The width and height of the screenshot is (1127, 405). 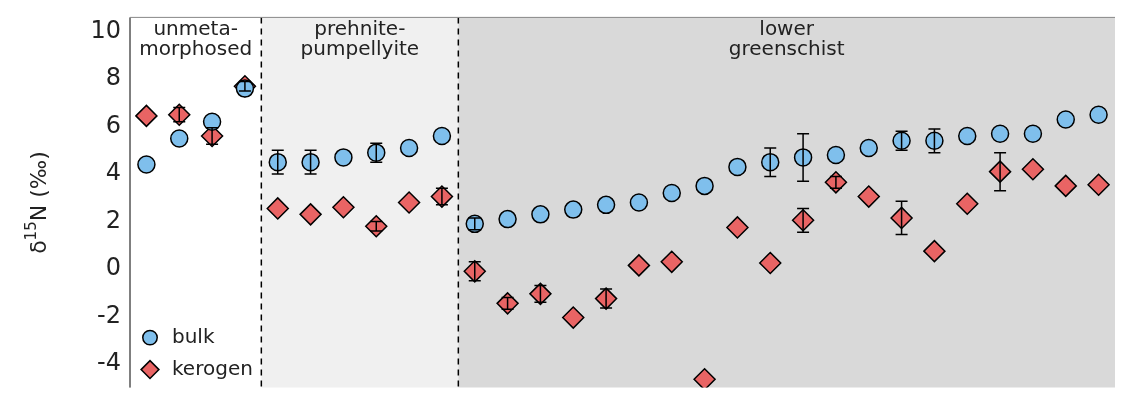 What do you see at coordinates (786, 37) in the screenshot?
I see `annotation: lower greenschist` at bounding box center [786, 37].